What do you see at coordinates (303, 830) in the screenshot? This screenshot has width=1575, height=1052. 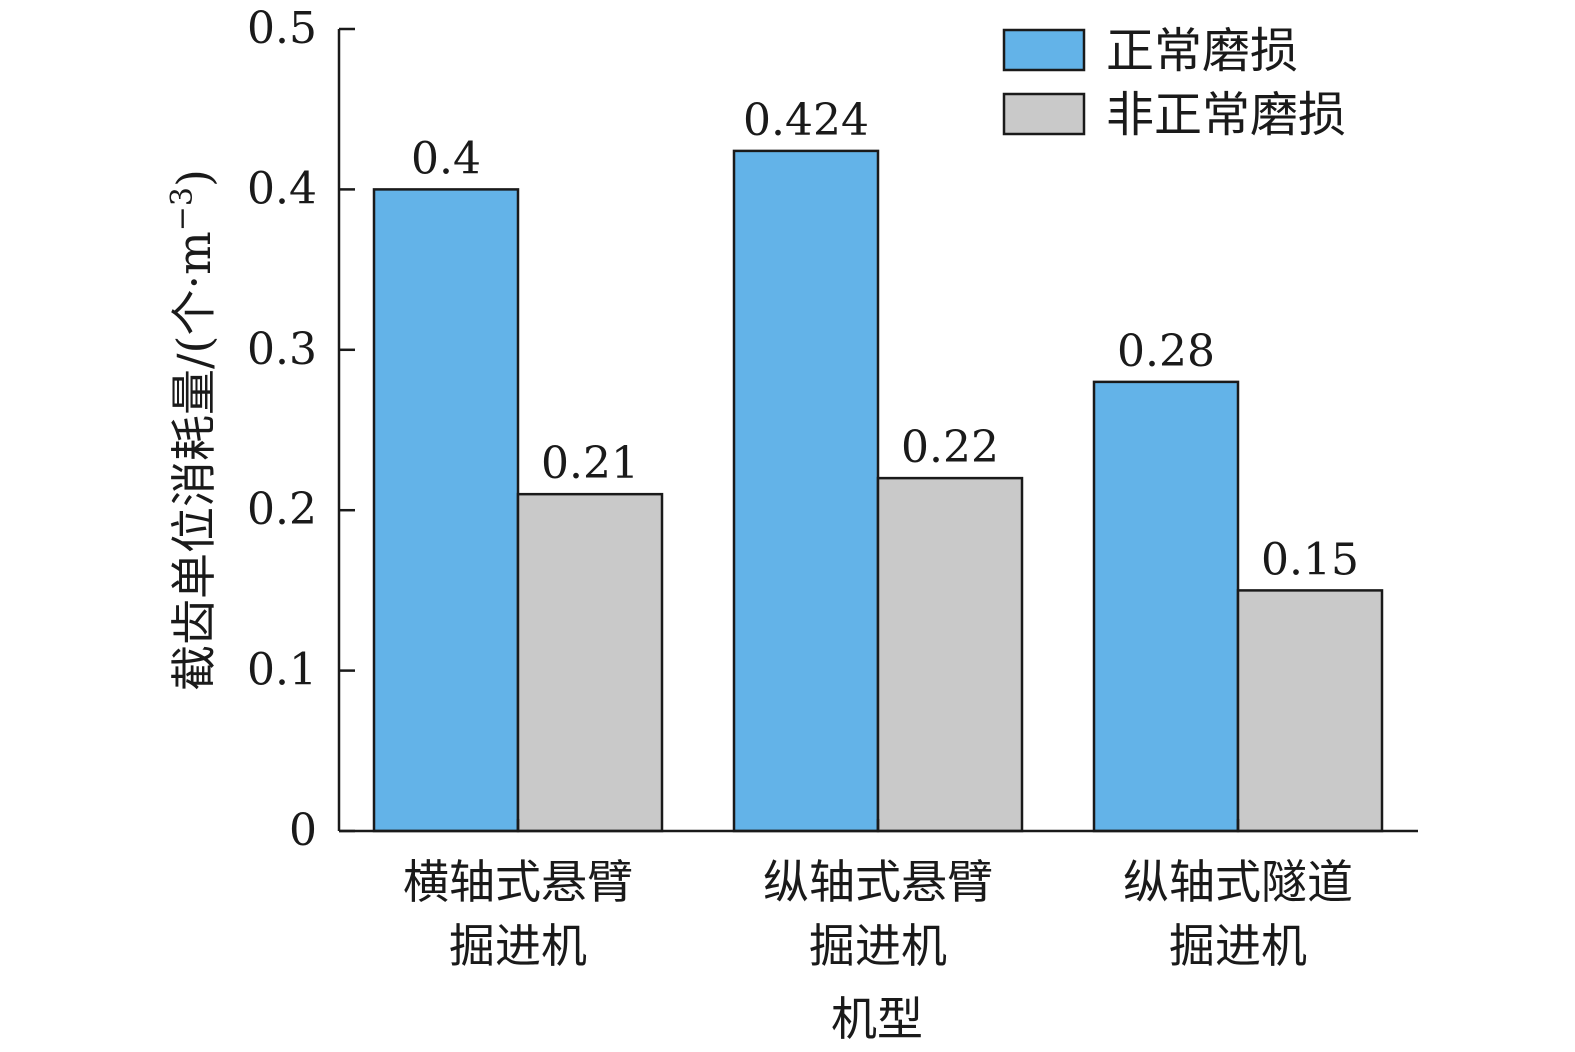 I see `y-tick-label: 0` at bounding box center [303, 830].